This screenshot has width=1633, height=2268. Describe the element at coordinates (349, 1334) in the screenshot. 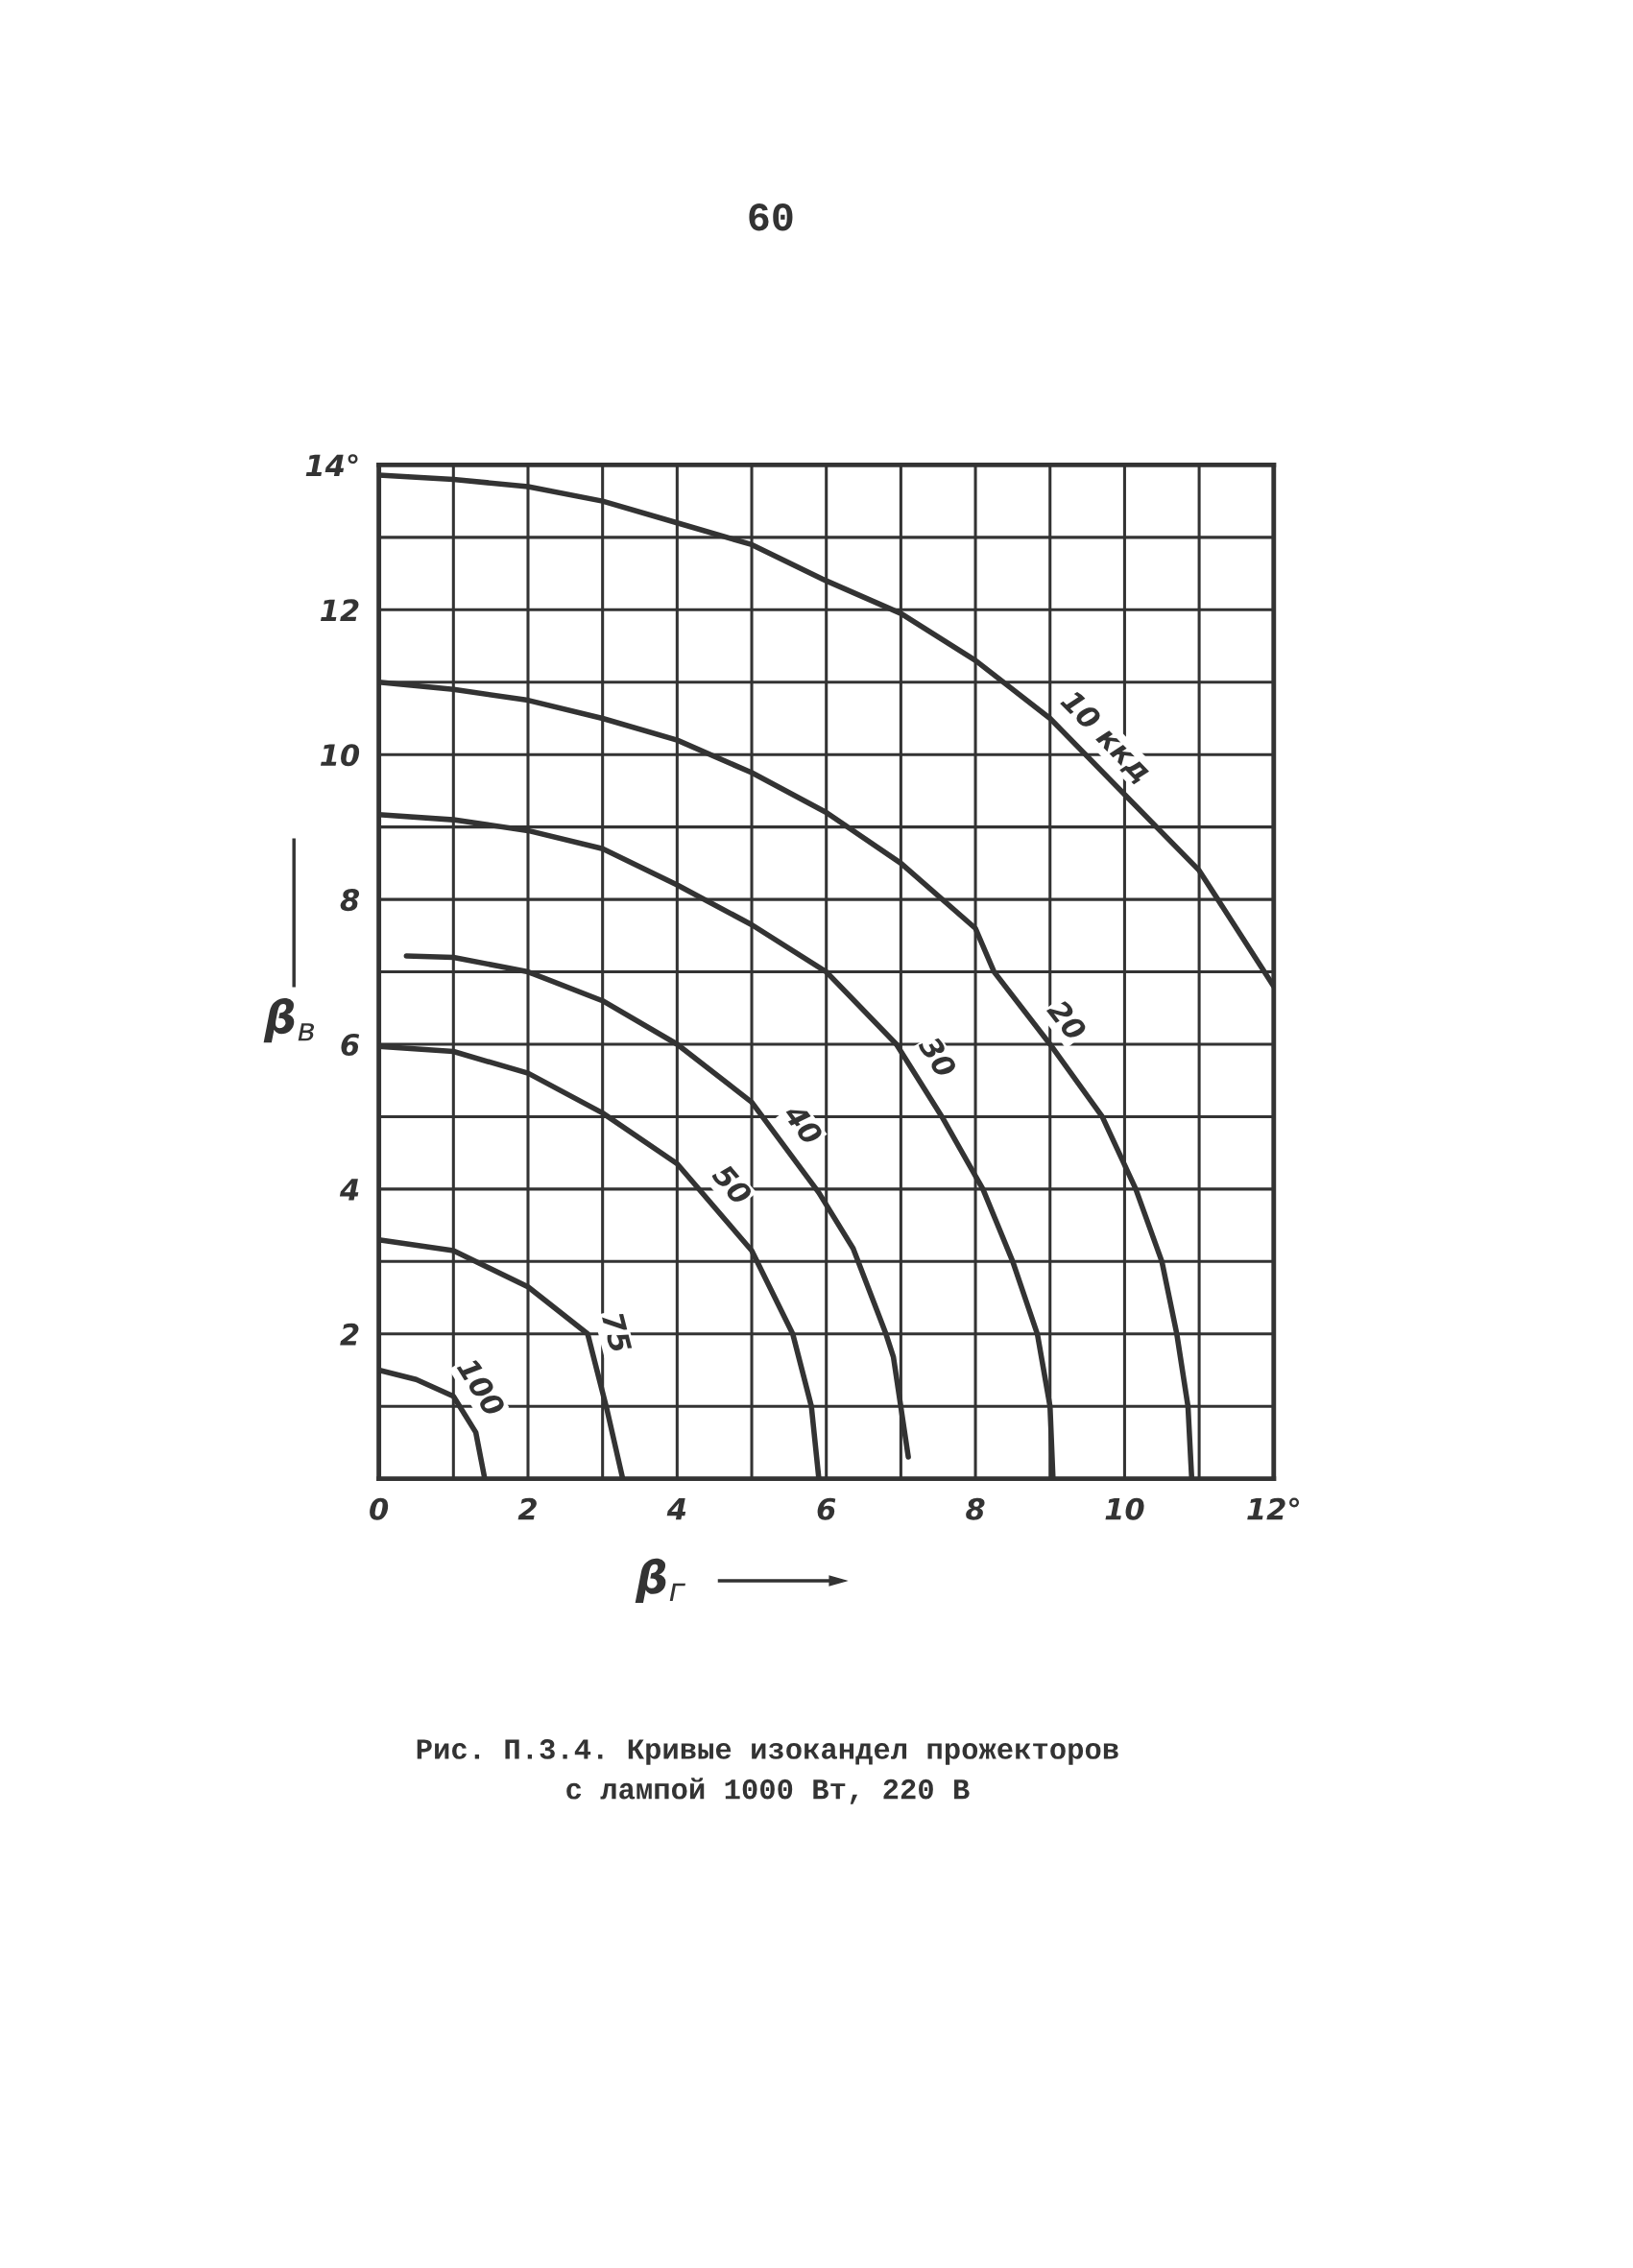

I see `y-tick-label: 2` at that location.